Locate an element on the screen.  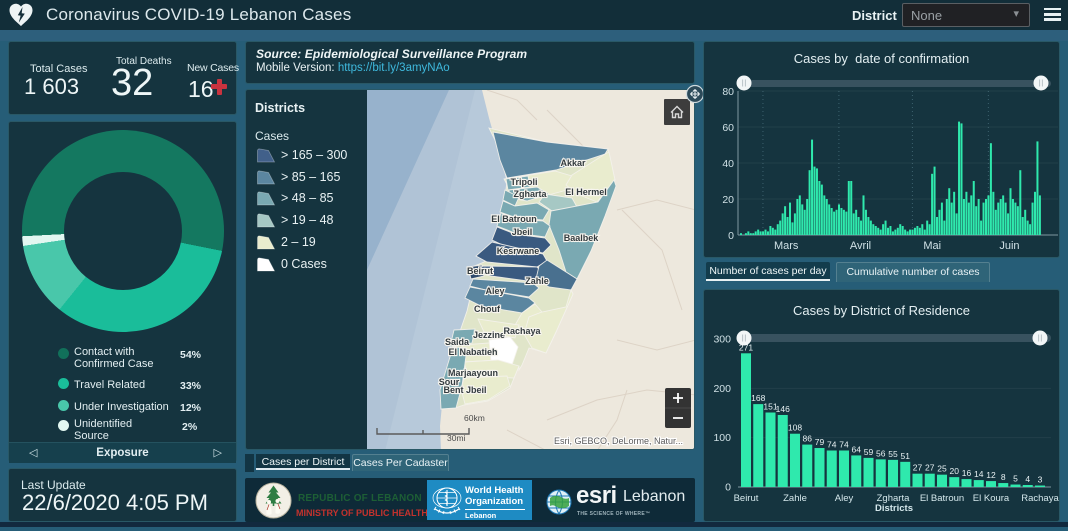
svg-text: Chouf is located at coordinates (487, 309).